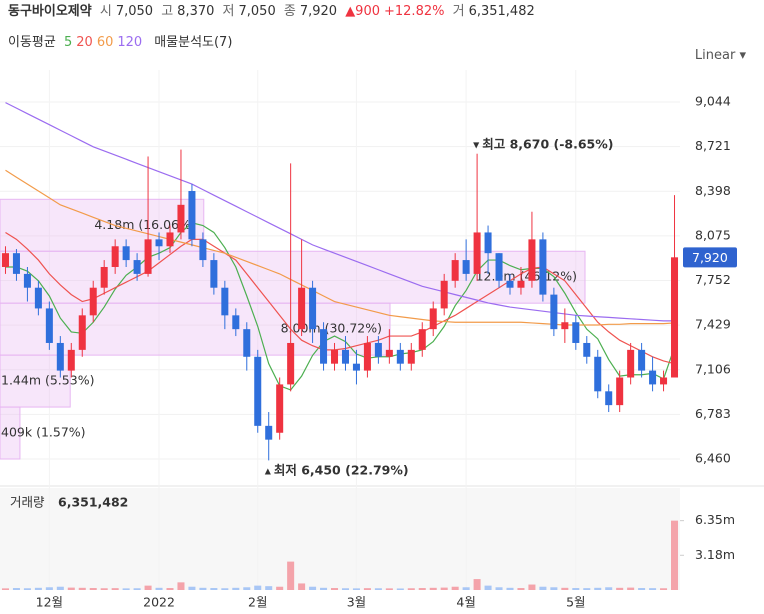  What do you see at coordinates (193, 42) in the screenshot?
I see `profile-legend: 매물분석도(7)` at bounding box center [193, 42].